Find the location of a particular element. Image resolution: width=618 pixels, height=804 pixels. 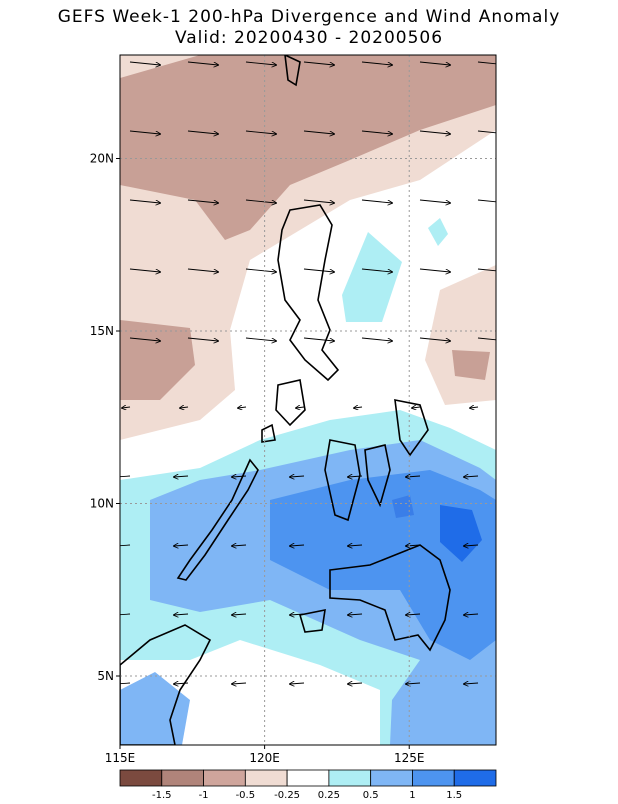

colorbar-label: 0.5 is located at coordinates (371, 795).